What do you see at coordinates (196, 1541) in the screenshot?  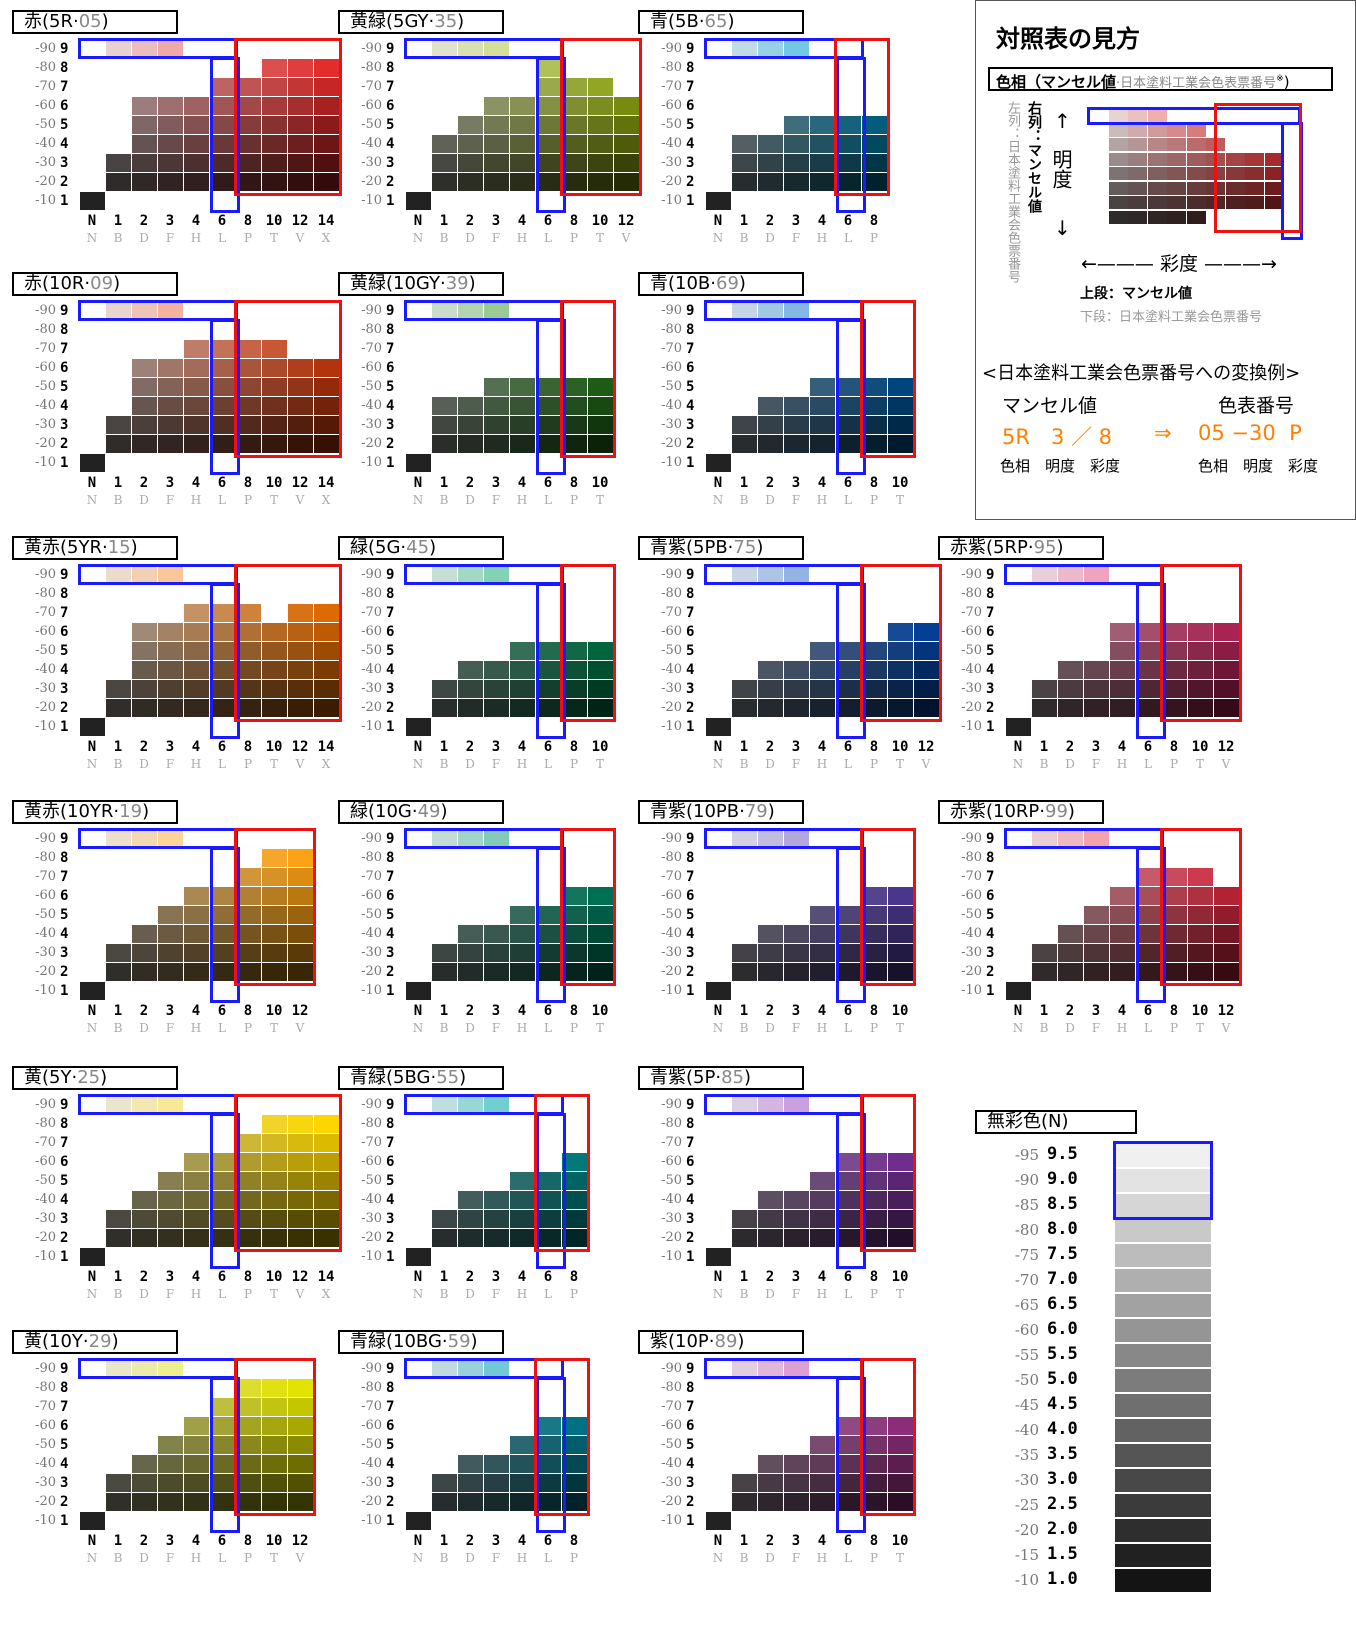 I see `chroma-label: 4` at bounding box center [196, 1541].